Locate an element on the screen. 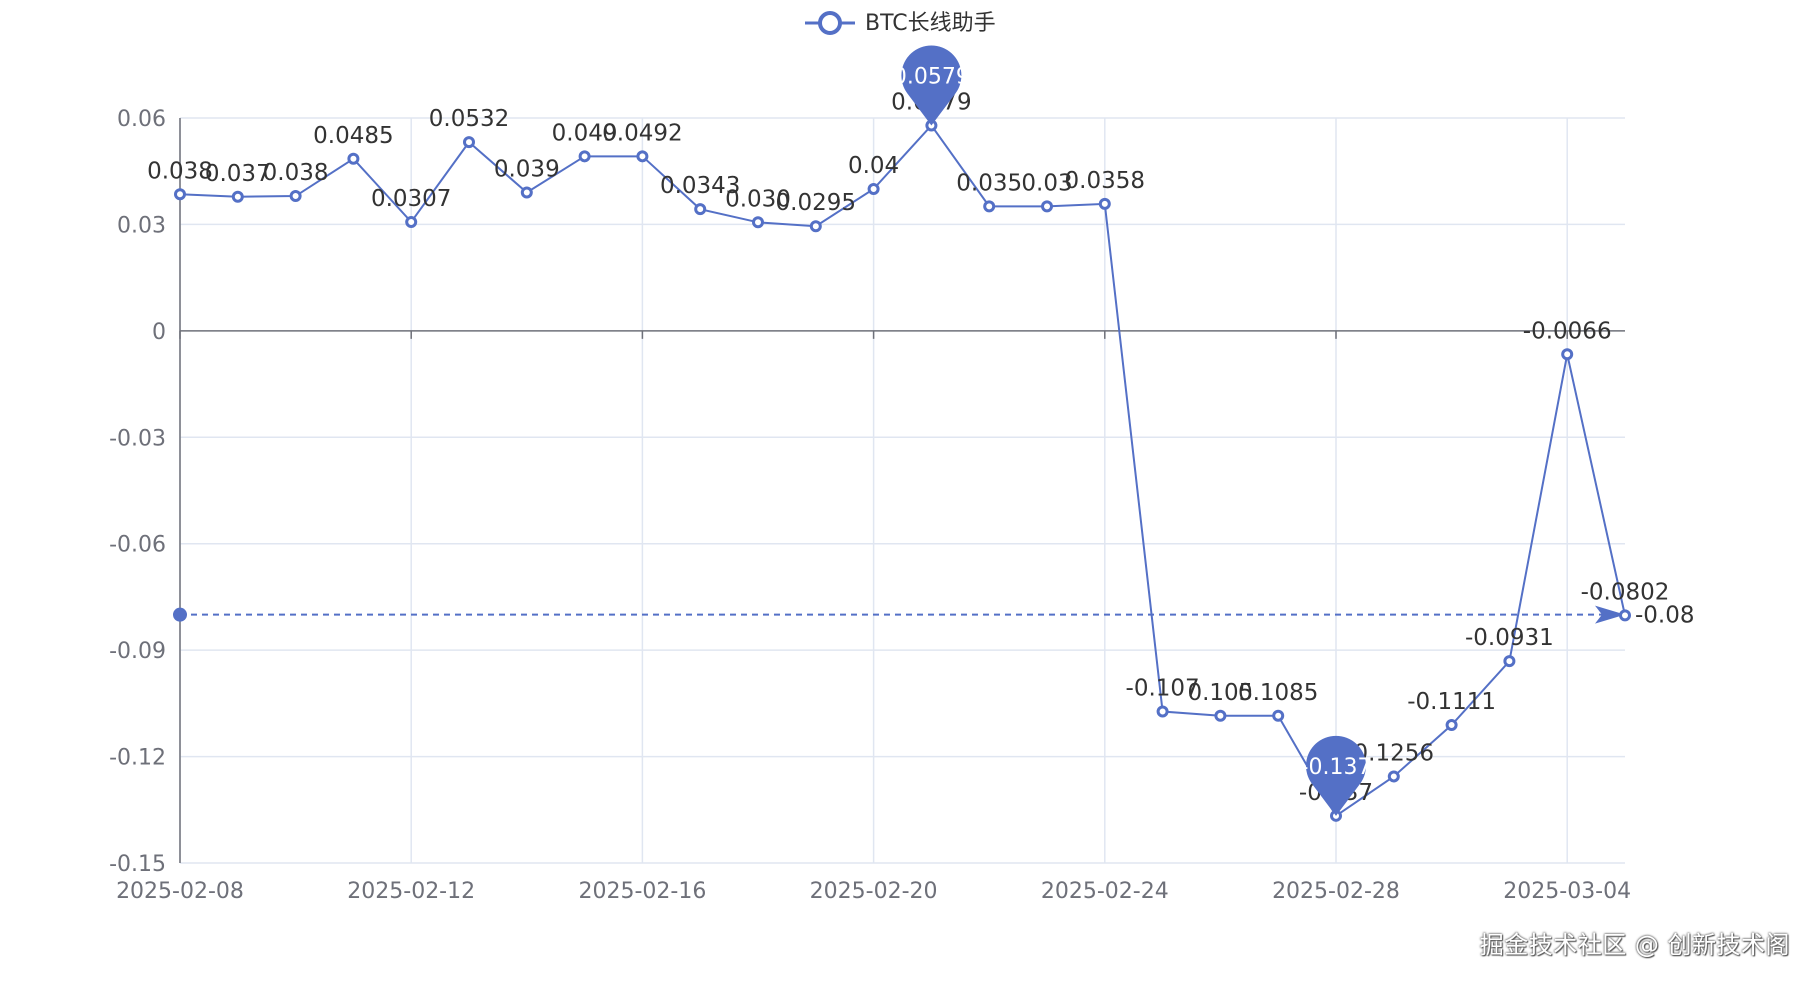  data-label: 0.049 is located at coordinates (585, 133).